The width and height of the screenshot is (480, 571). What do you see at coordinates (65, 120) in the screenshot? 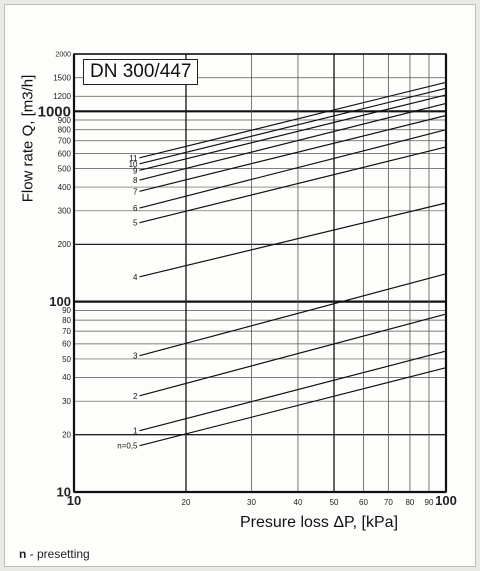
I see `y-tick-label: 900` at bounding box center [65, 120].